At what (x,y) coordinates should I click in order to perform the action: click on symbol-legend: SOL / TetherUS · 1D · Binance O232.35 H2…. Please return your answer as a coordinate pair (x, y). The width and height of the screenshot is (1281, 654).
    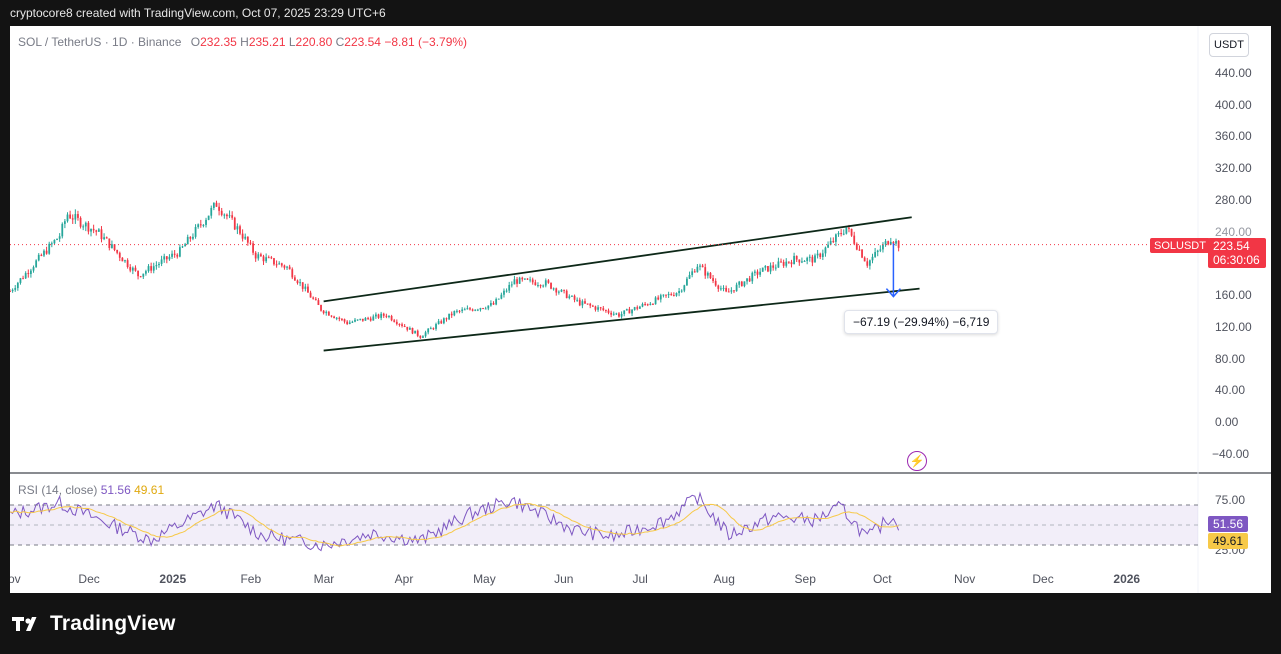
    Looking at the image, I should click on (242, 42).